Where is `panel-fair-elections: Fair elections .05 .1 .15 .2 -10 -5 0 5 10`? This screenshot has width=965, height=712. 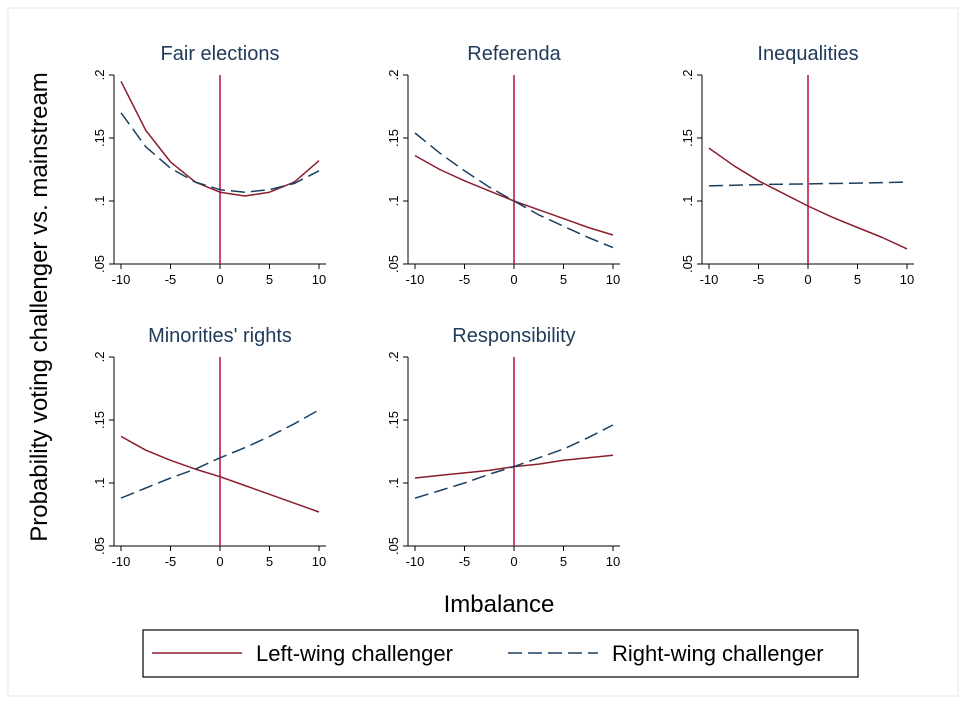
panel-fair-elections: Fair elections .05 .1 .15 .2 -10 -5 0 5 10 is located at coordinates (209, 165).